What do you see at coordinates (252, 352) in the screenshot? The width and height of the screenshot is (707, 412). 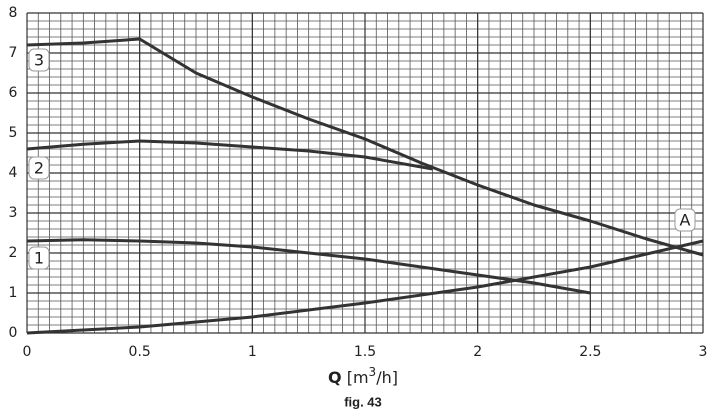 I see `x-tick-label: 1` at bounding box center [252, 352].